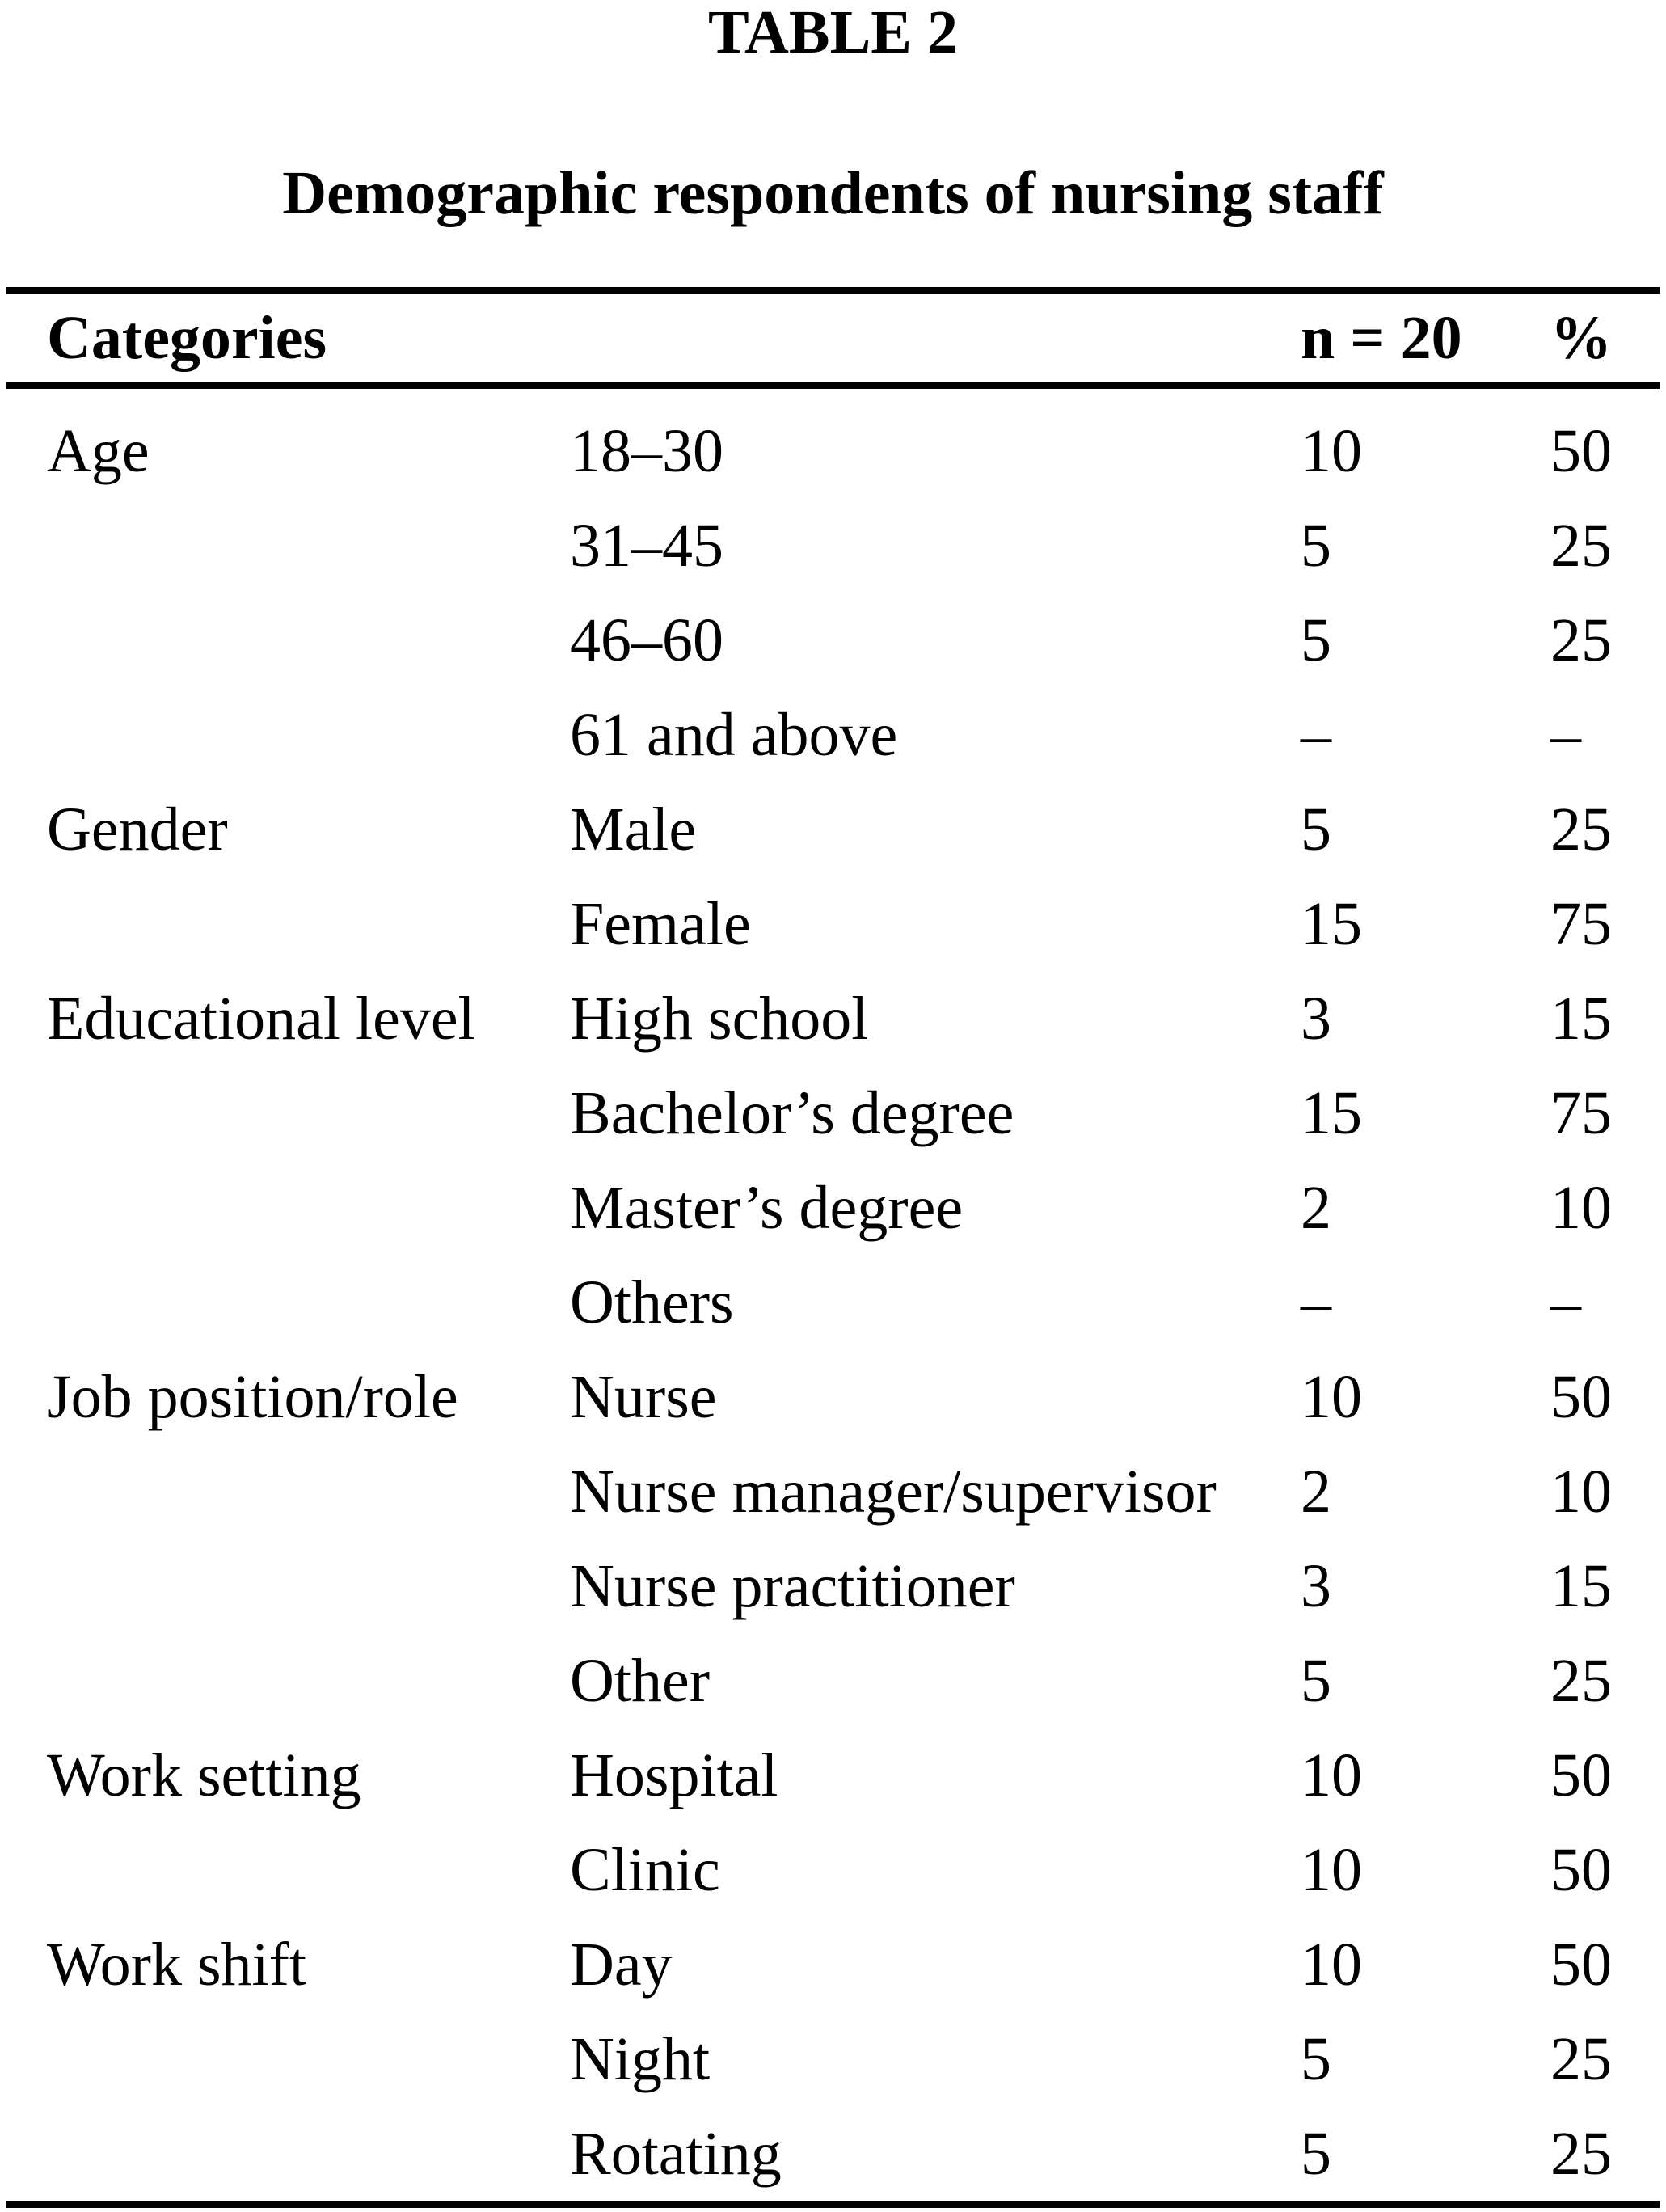  Describe the element at coordinates (833, 1302) in the screenshot. I see `table-row: Others – –` at that location.